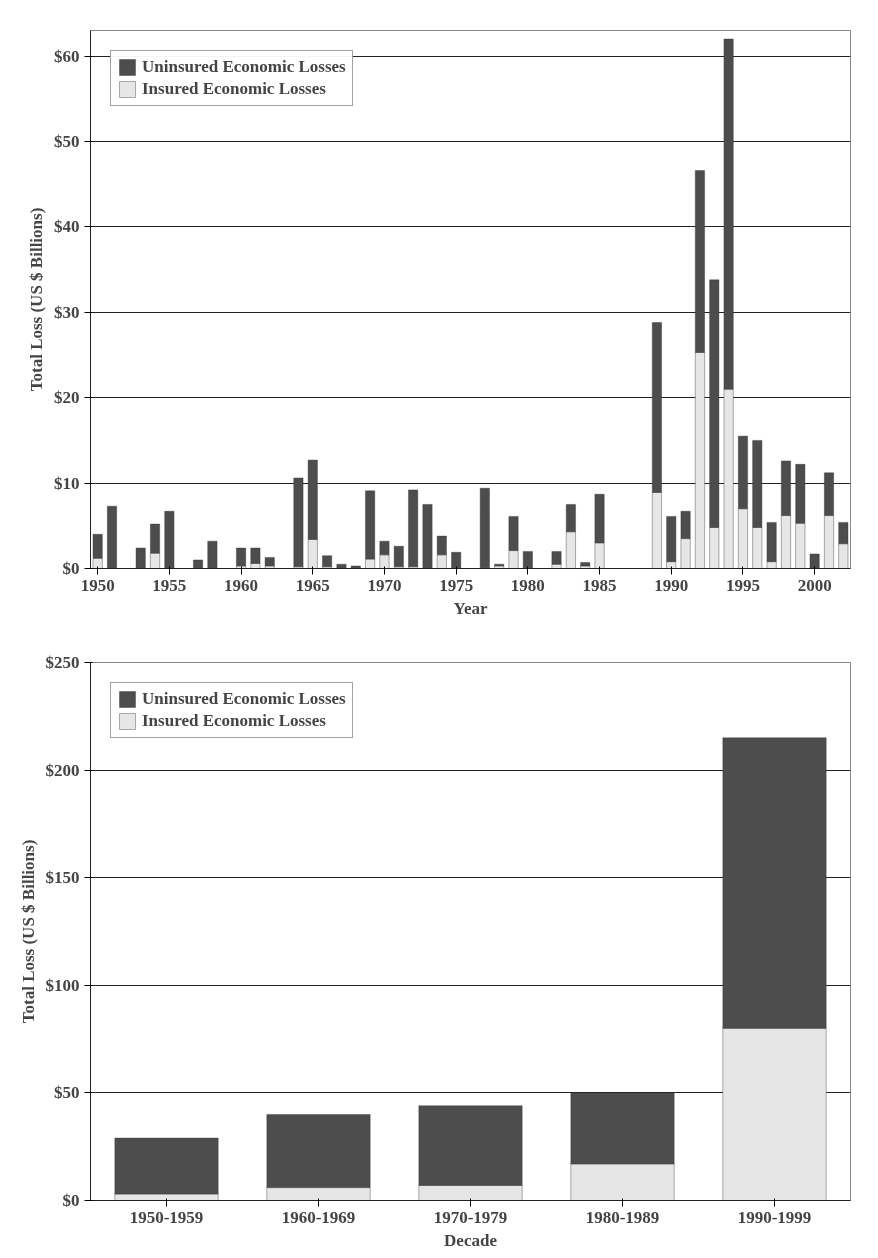  I want to click on x-tick-label: 1965, so click(312, 585).